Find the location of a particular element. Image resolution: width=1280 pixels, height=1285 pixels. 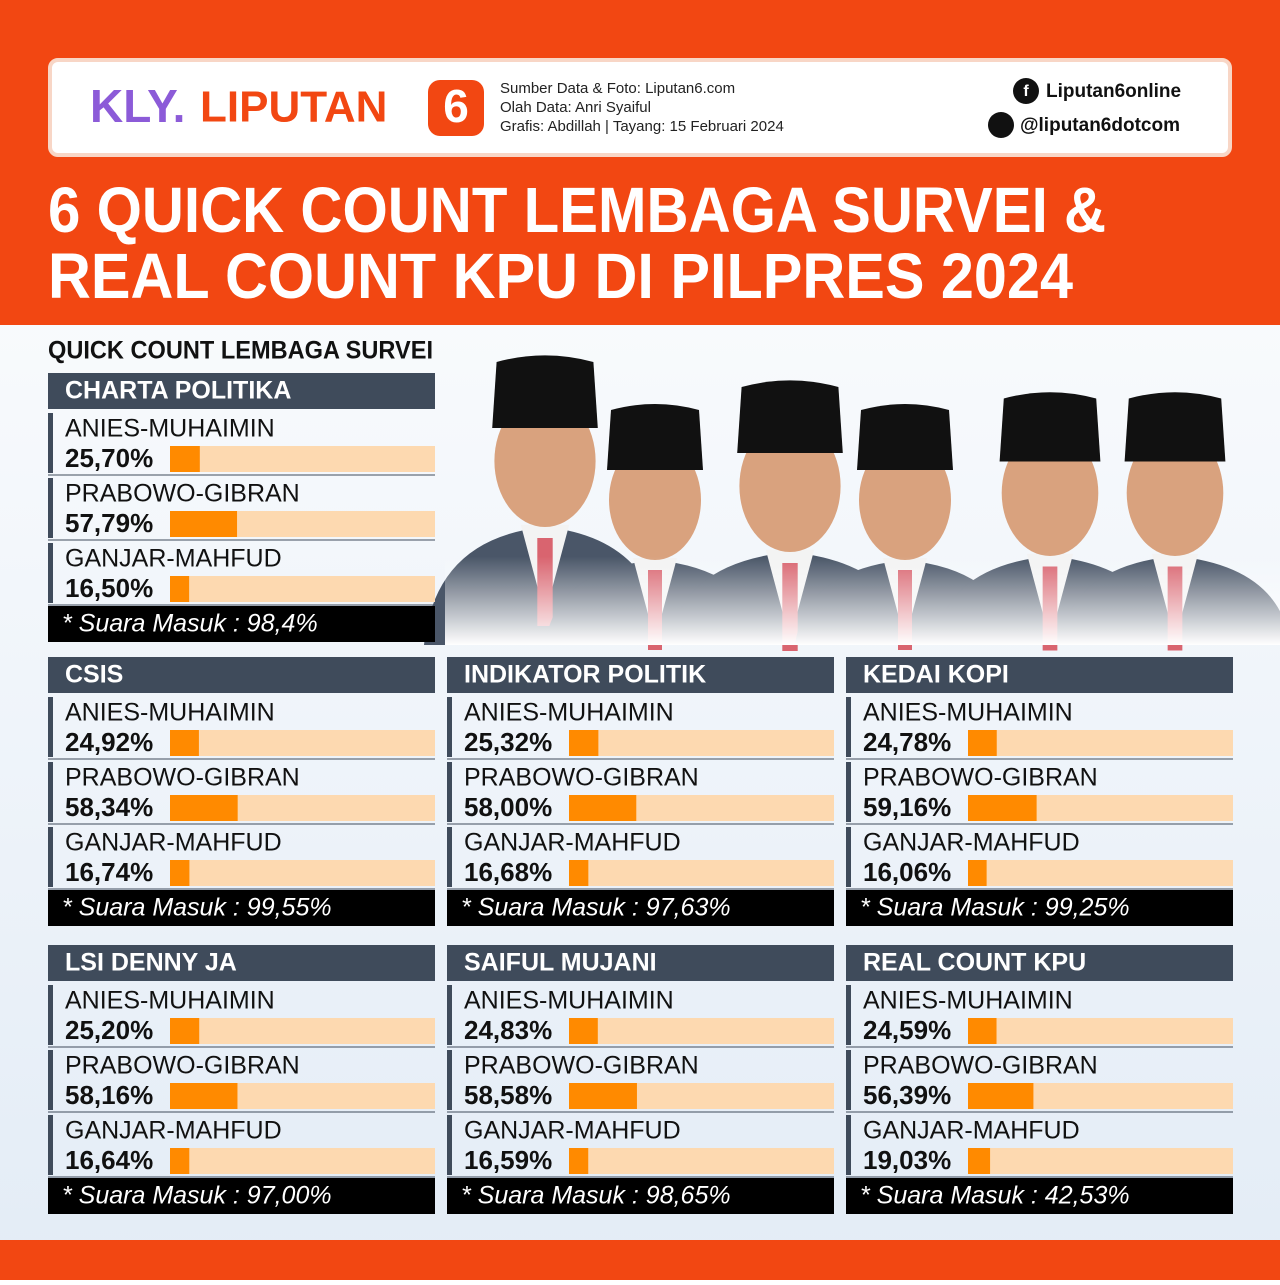

note: * Suara Masuk : 99,55% is located at coordinates (197, 908).